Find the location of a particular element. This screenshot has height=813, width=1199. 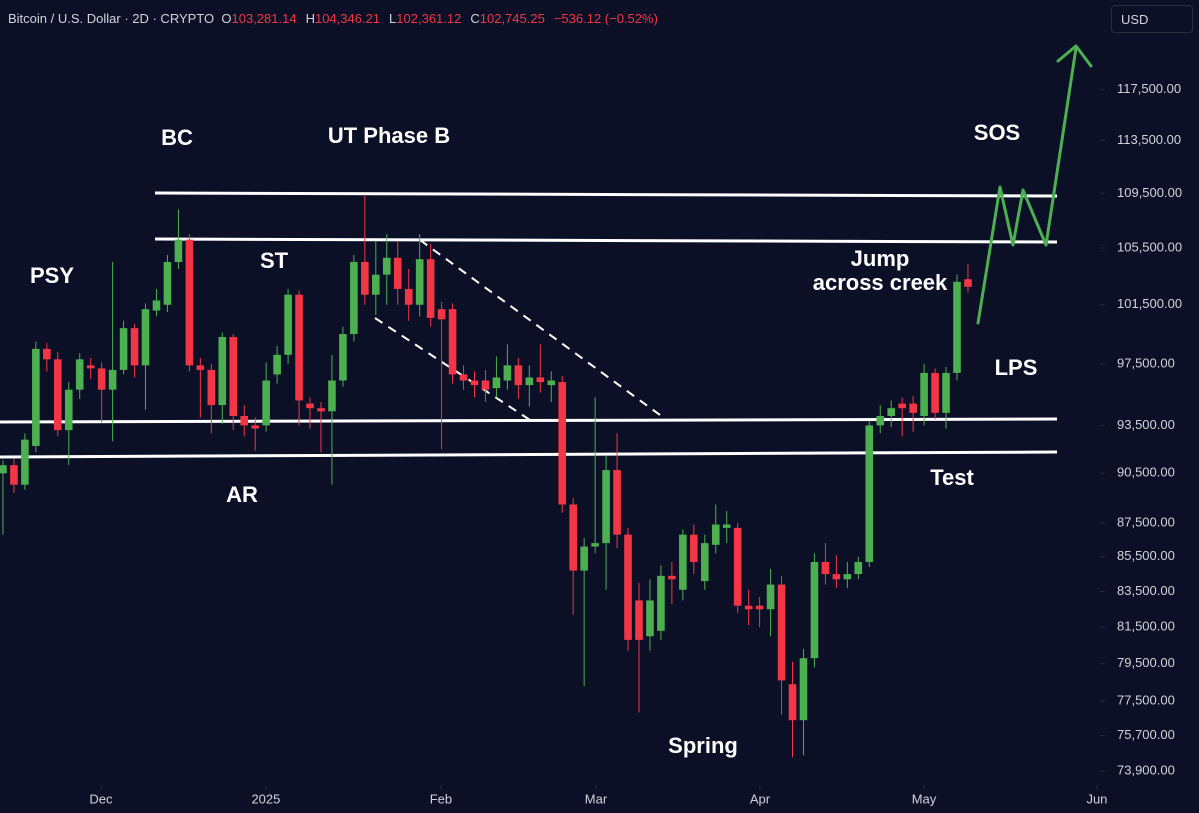

currency-button: USD is located at coordinates (1152, 19).